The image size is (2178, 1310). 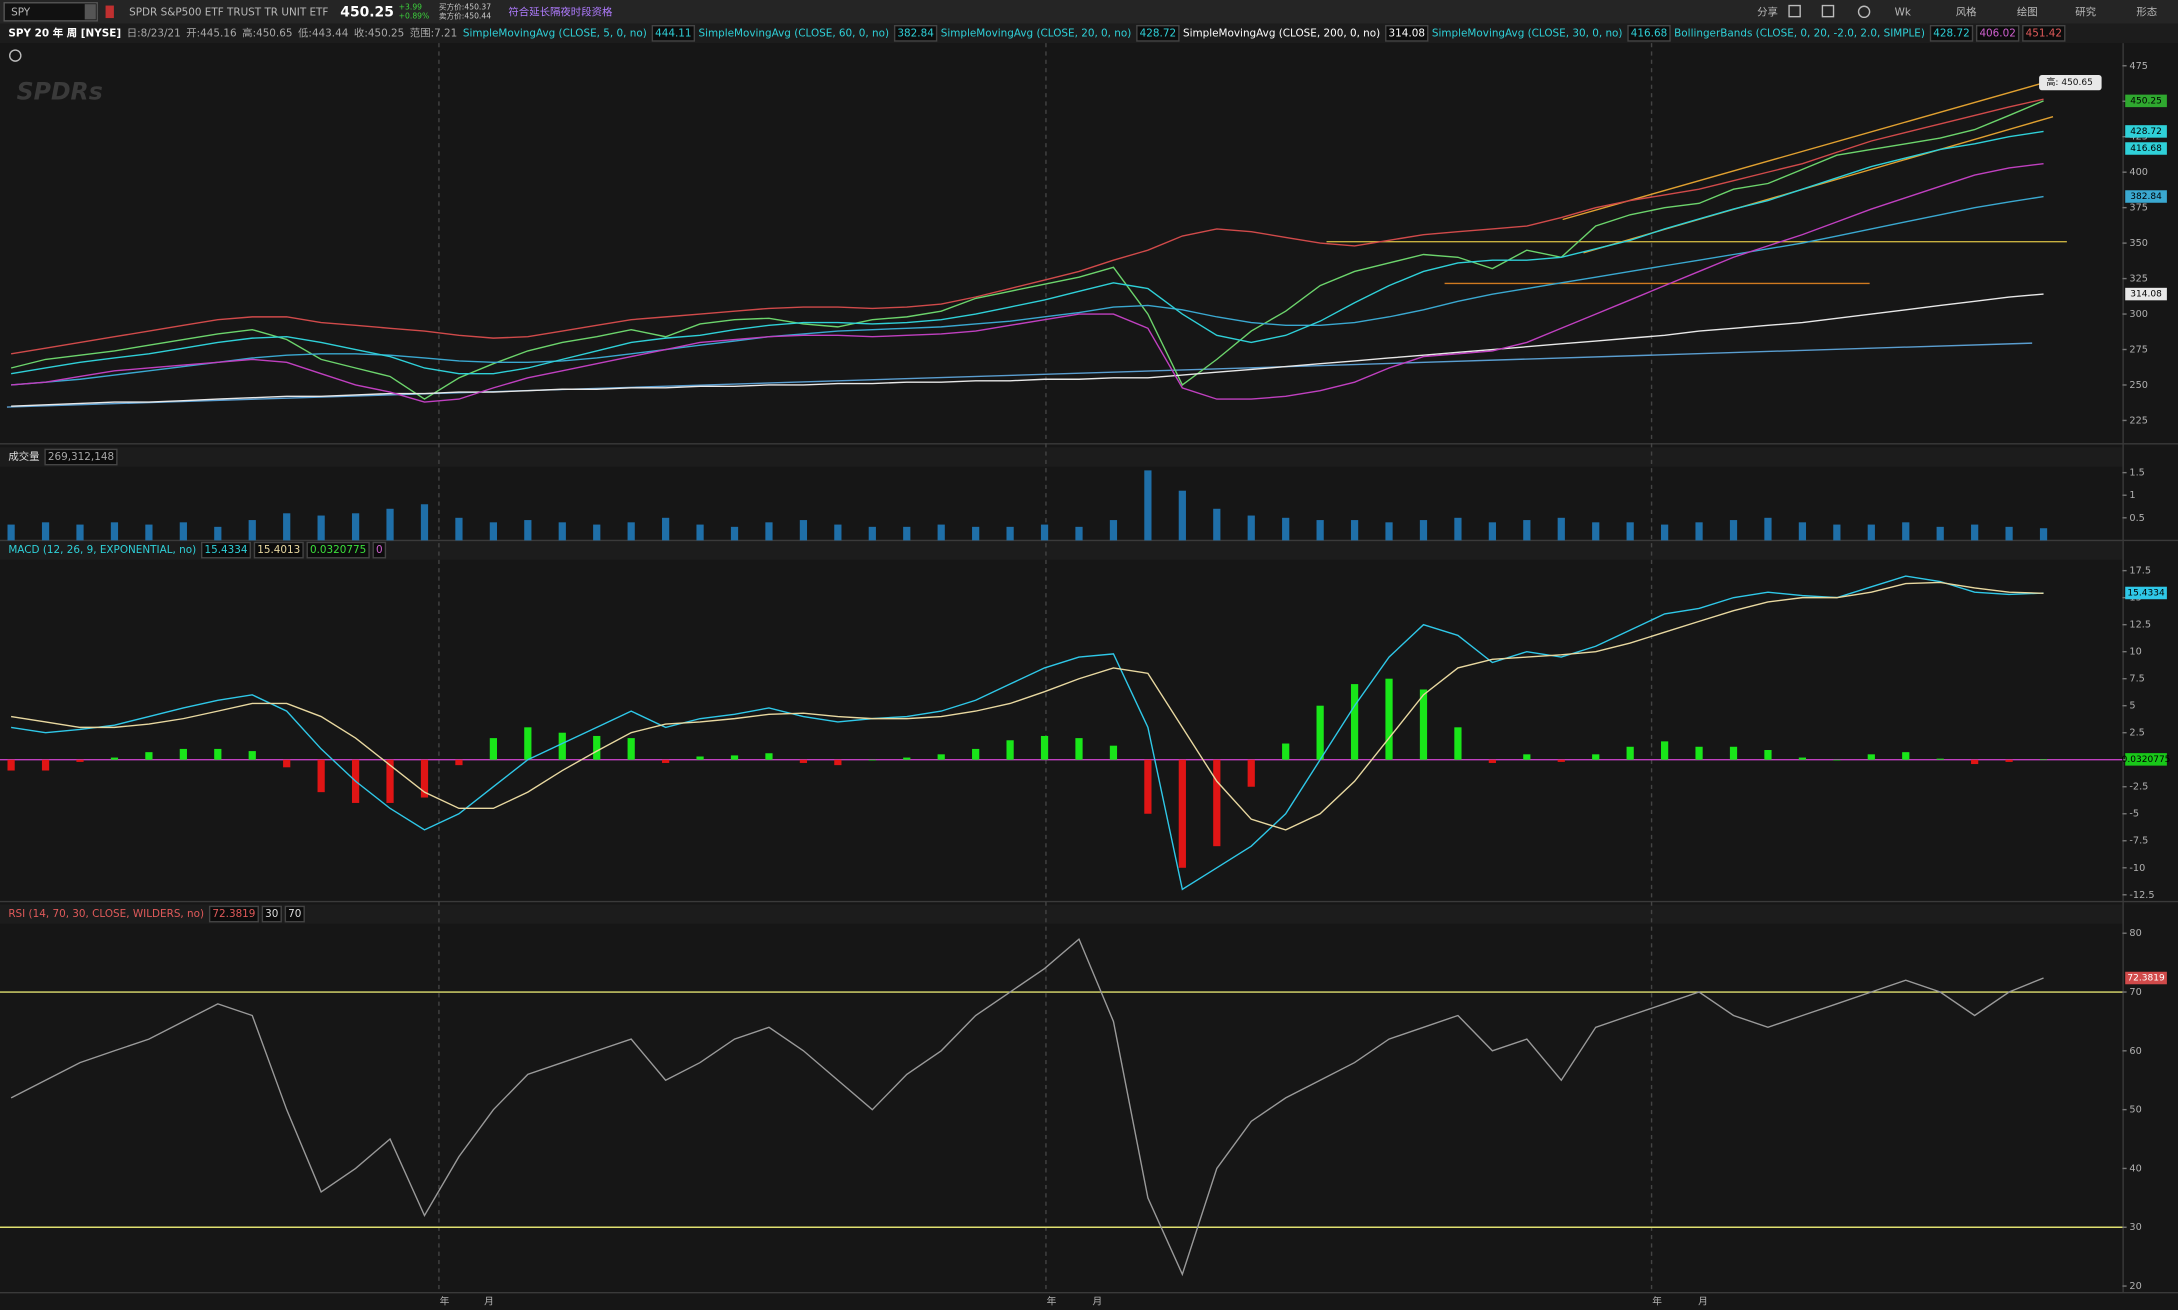 What do you see at coordinates (2027, 12) in the screenshot?
I see `drawing-button: 绘图` at bounding box center [2027, 12].